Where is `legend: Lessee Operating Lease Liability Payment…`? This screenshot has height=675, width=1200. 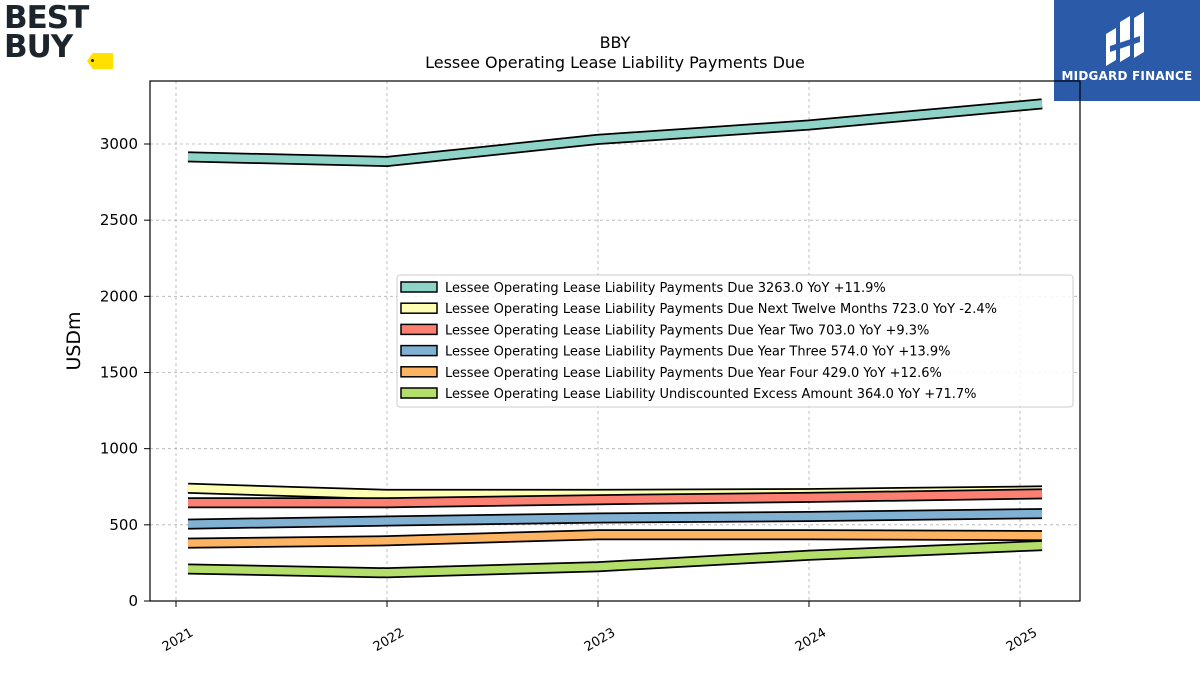 legend: Lessee Operating Lease Liability Payment… is located at coordinates (735, 341).